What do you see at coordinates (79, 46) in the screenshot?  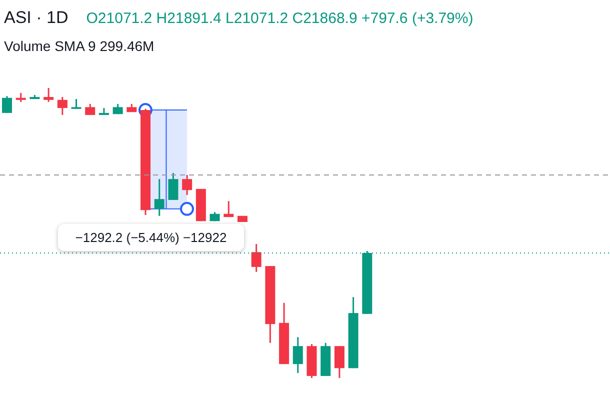 I see `text: Volume SMA 9 299.46M` at bounding box center [79, 46].